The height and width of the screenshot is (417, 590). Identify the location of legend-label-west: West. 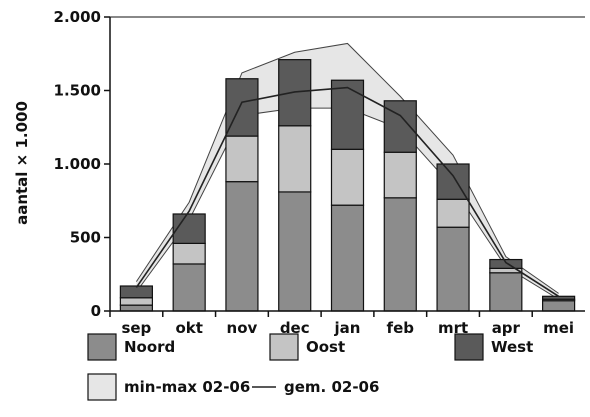
(512, 347).